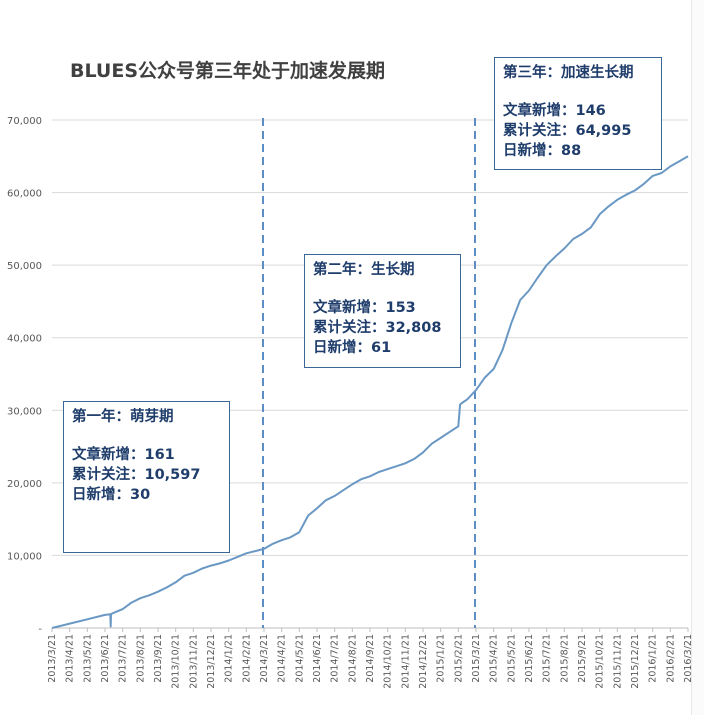 The width and height of the screenshot is (704, 715). What do you see at coordinates (211, 661) in the screenshot?
I see `x-tick-label: 2013/12/21` at bounding box center [211, 661].